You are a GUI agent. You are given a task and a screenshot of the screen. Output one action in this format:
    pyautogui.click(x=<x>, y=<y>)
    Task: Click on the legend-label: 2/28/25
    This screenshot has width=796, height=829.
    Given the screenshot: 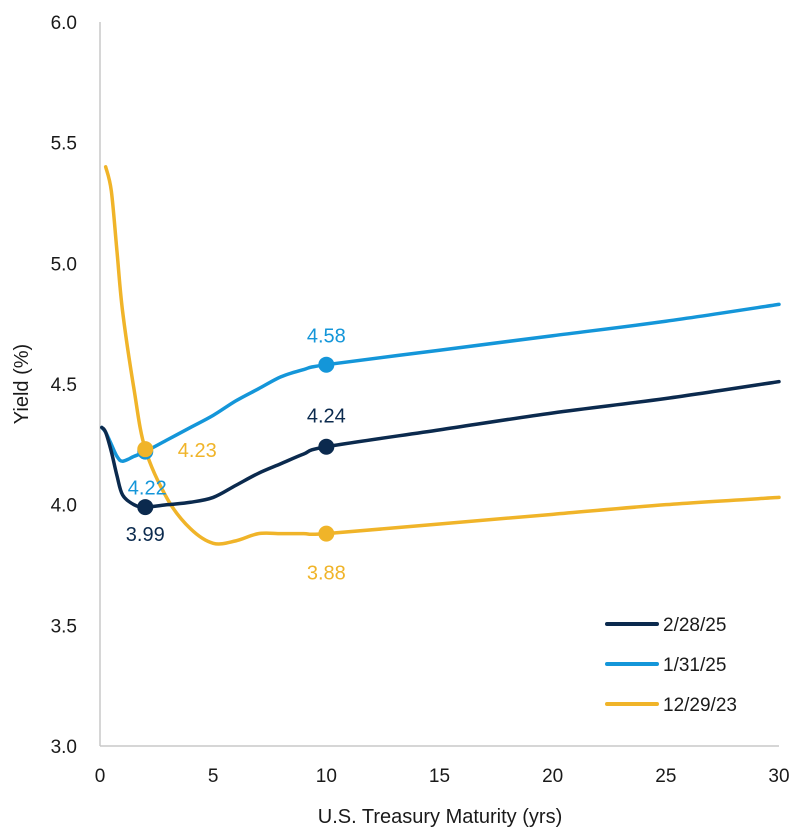 What is the action you would take?
    pyautogui.click(x=694, y=625)
    